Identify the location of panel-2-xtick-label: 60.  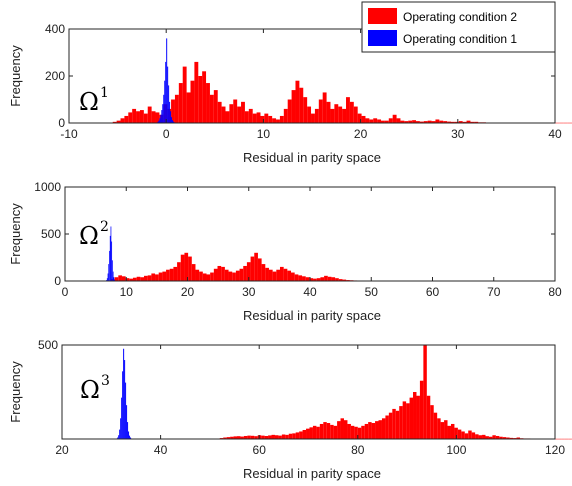
(433, 292).